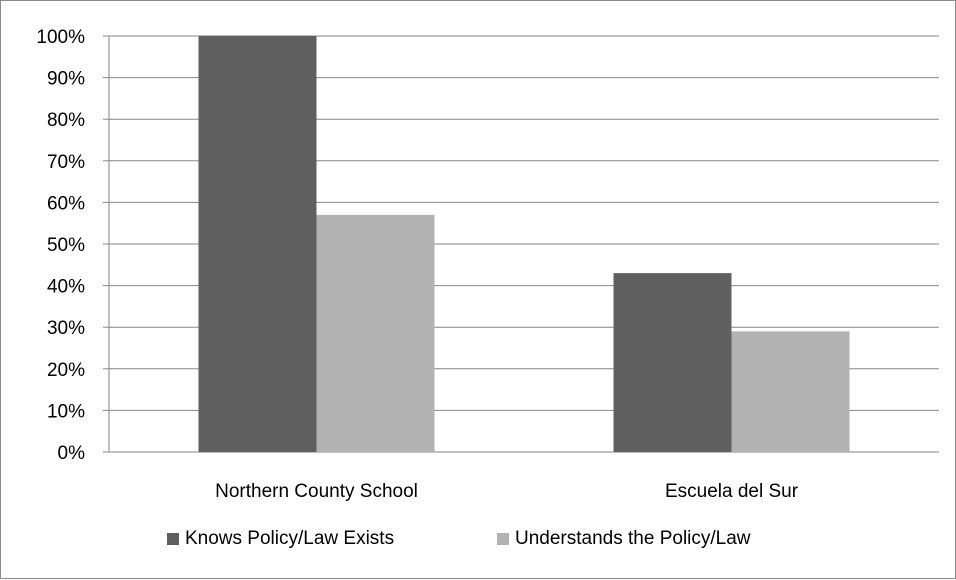 The height and width of the screenshot is (580, 956). What do you see at coordinates (66, 120) in the screenshot?
I see `y-tick-label-8: 80%` at bounding box center [66, 120].